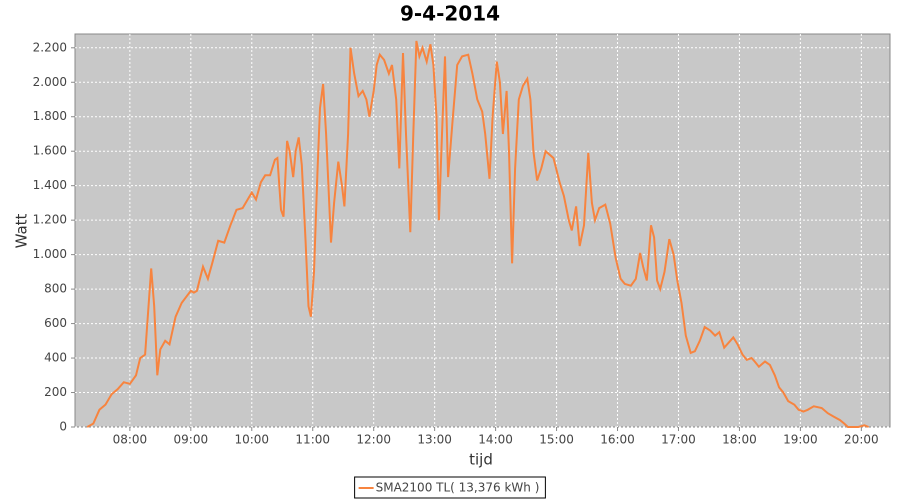  Describe the element at coordinates (191, 440) in the screenshot. I see `x-tick-label: 09:00` at that location.